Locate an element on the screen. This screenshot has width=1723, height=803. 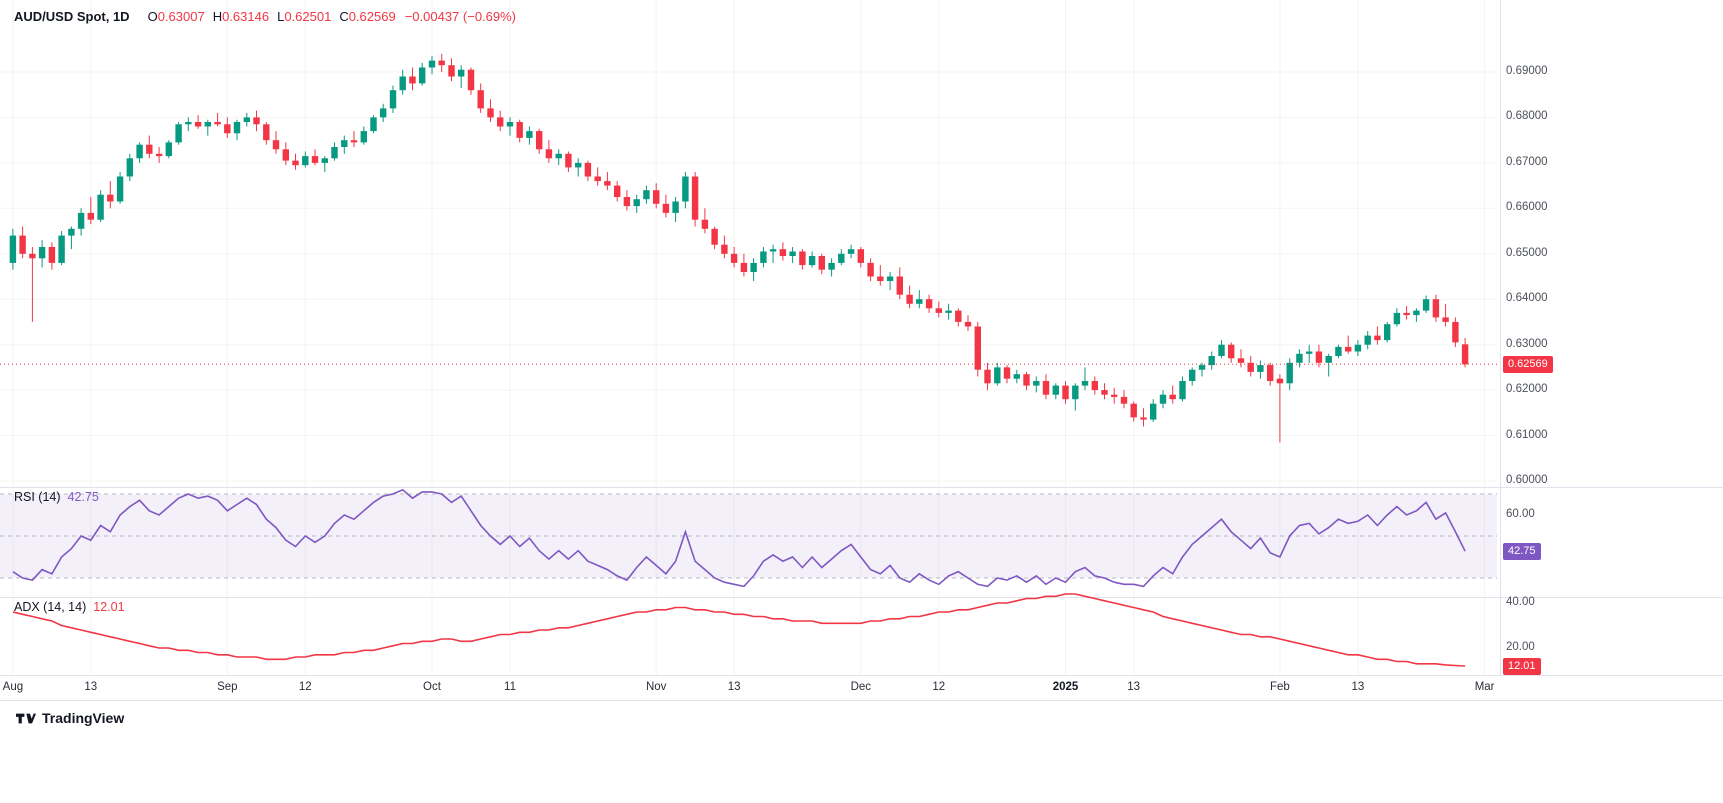
time-axis-label: Nov is located at coordinates (656, 687).